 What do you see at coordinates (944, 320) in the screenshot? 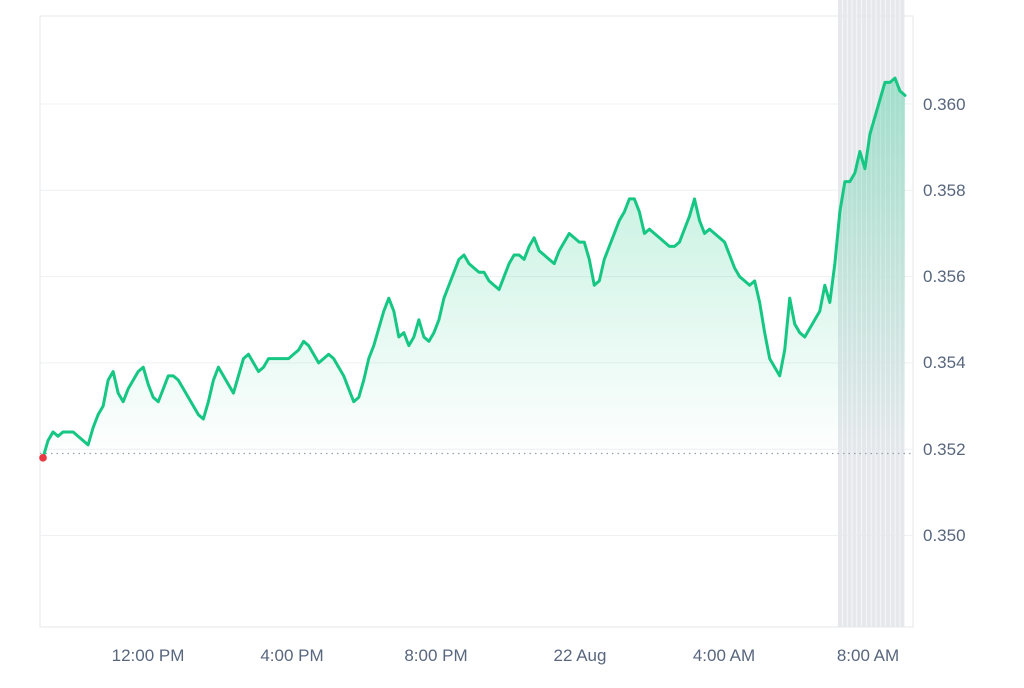
I see `y-axis-labels: 0.360 0.358 0.356 0.354 0.352 0.350` at bounding box center [944, 320].